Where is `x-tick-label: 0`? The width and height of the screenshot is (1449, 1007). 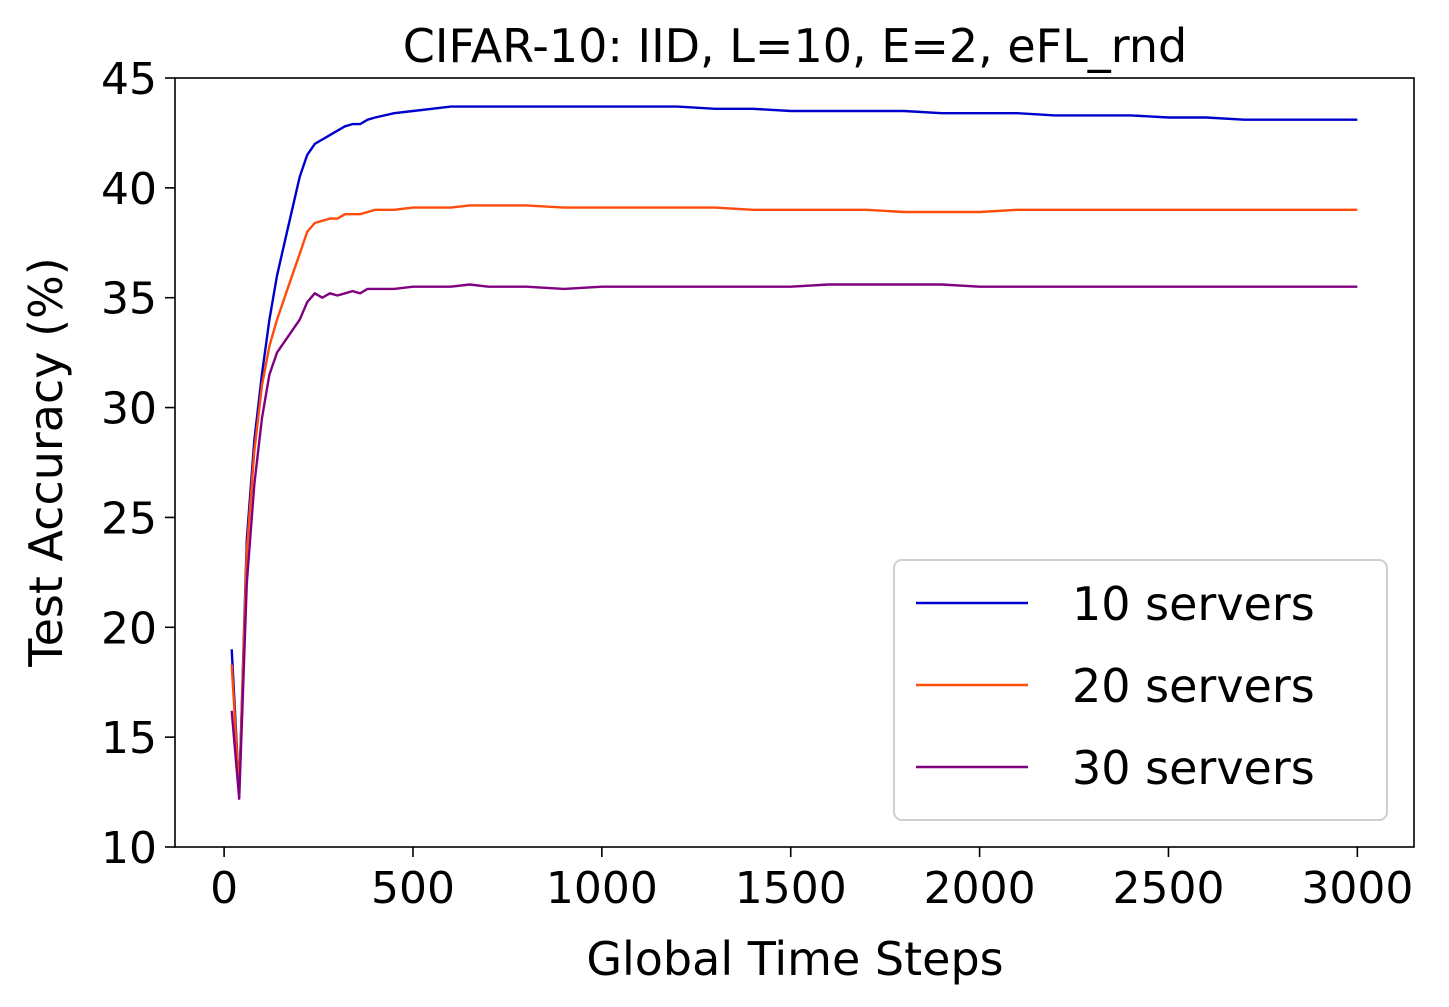
x-tick-label: 0 is located at coordinates (224, 888).